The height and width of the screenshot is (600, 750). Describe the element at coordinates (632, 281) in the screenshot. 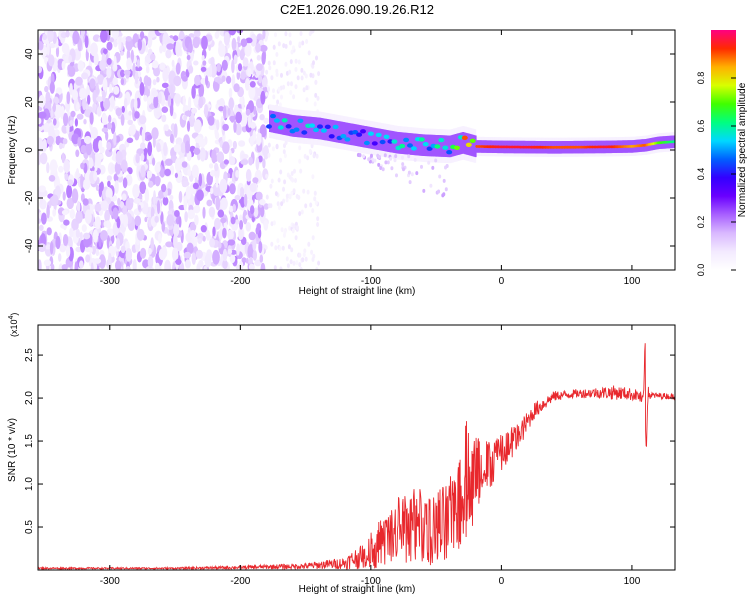

I see `x-tick-label: 100` at that location.